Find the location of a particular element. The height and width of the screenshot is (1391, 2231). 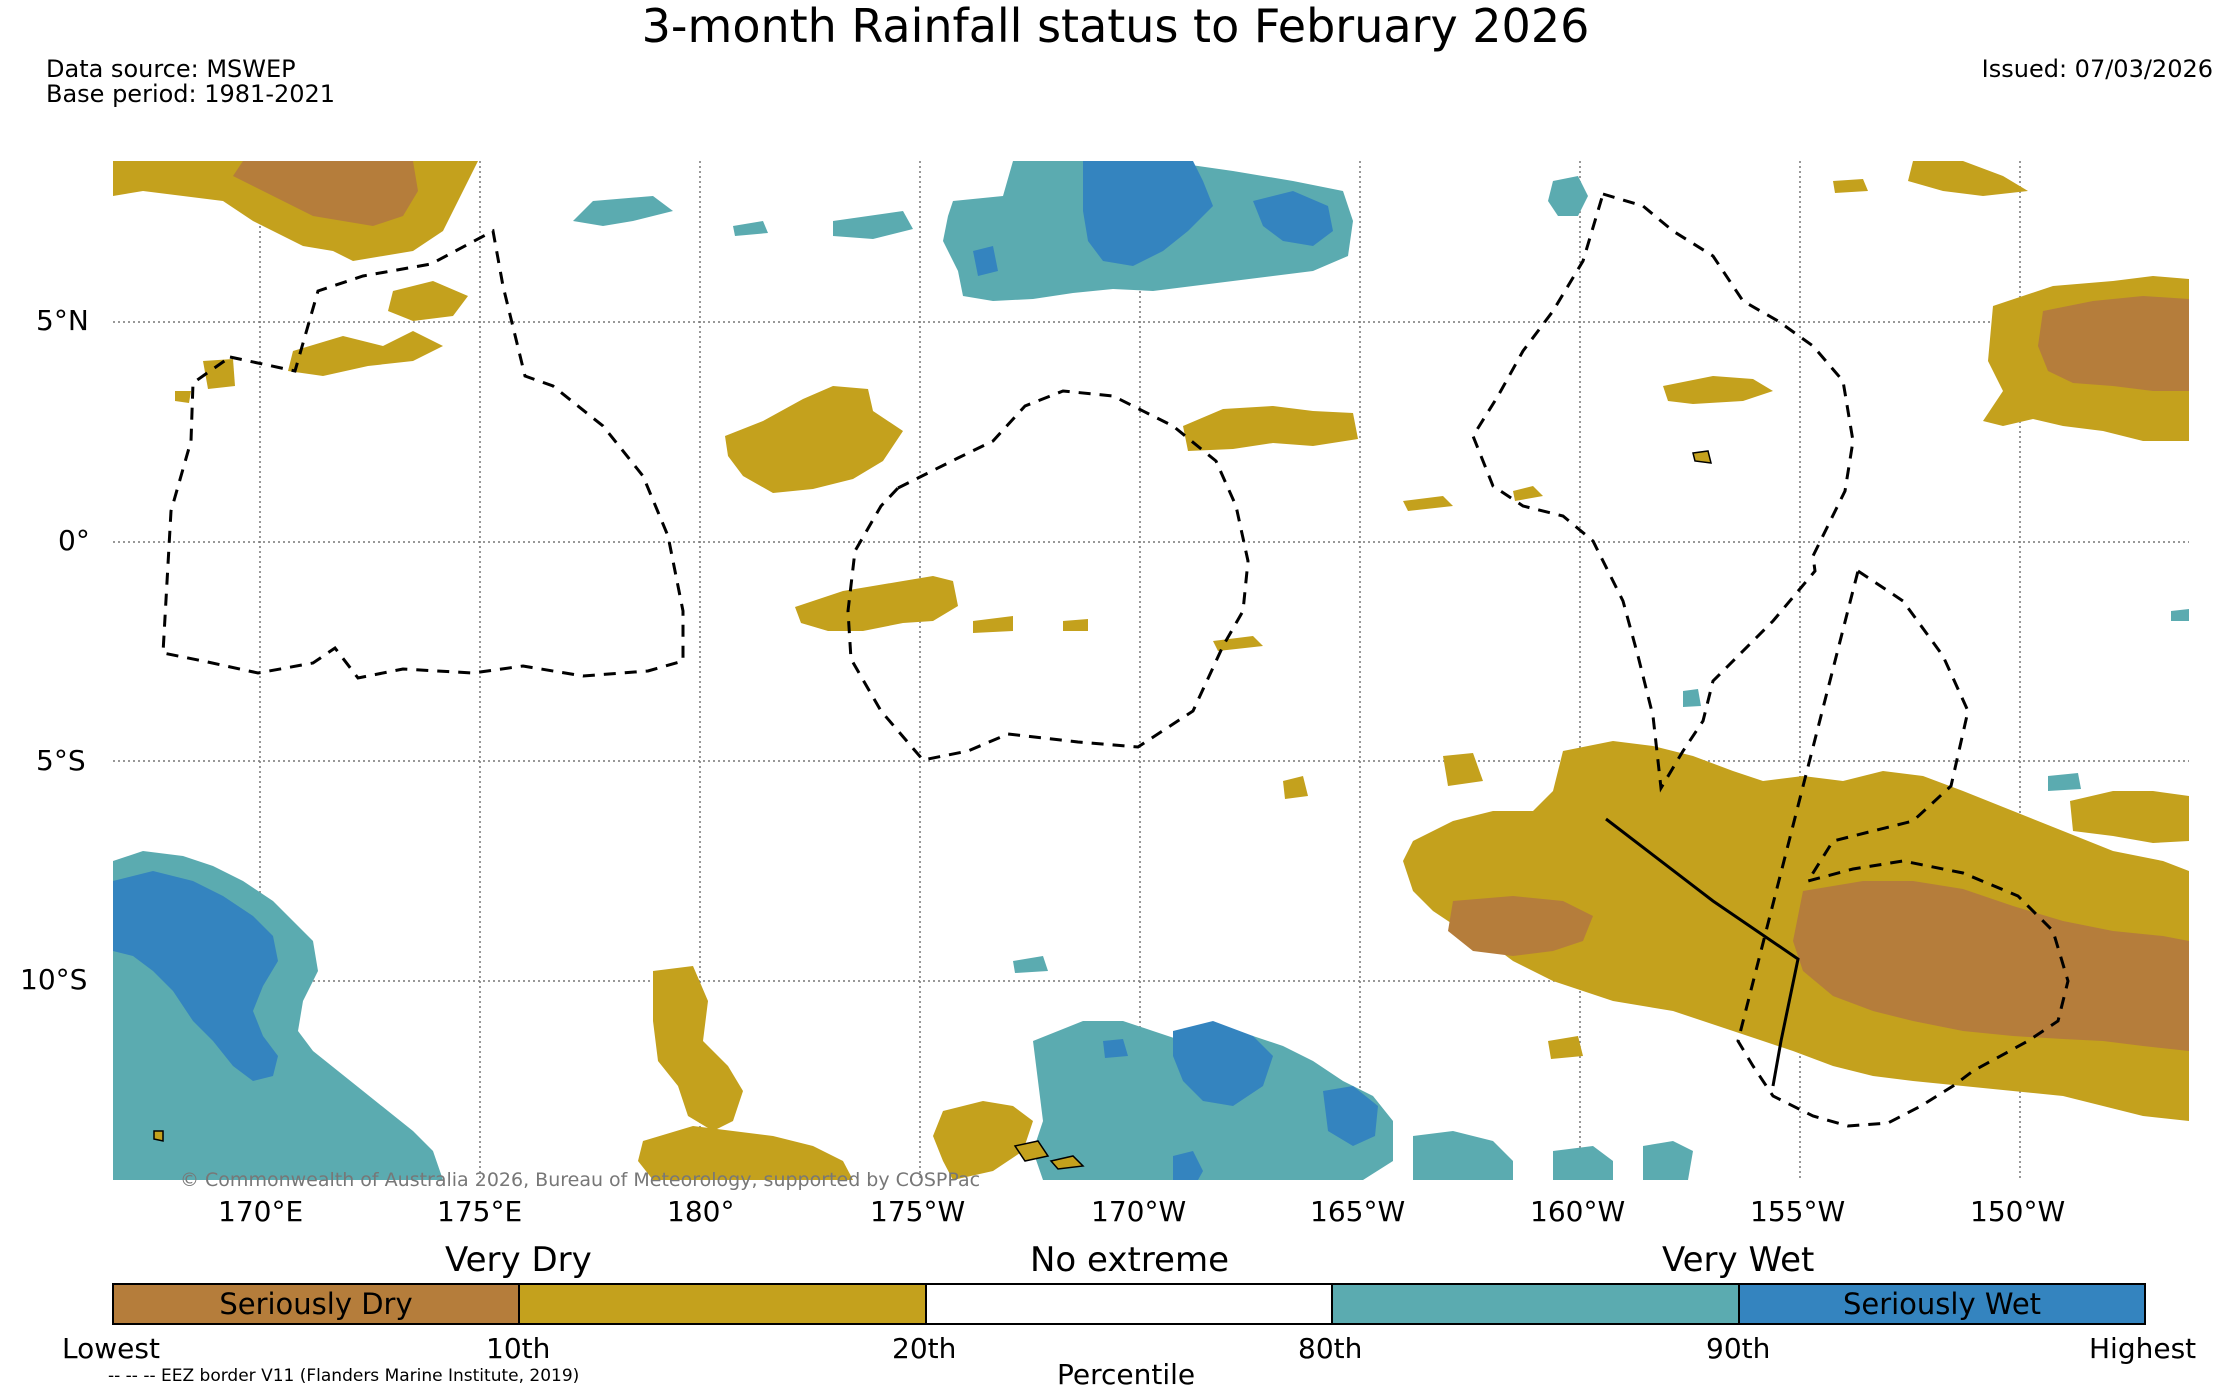

issued-date: Issued: 07/03/2026 is located at coordinates (2097, 69).